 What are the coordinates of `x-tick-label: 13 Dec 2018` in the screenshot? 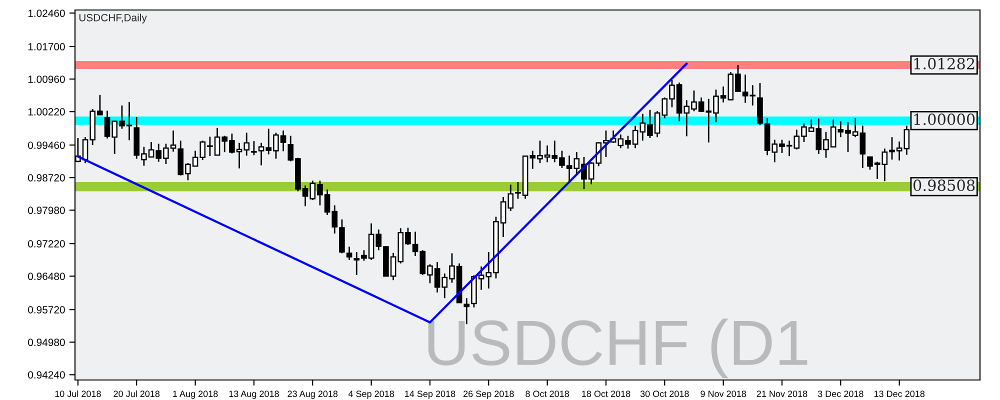 It's located at (899, 394).